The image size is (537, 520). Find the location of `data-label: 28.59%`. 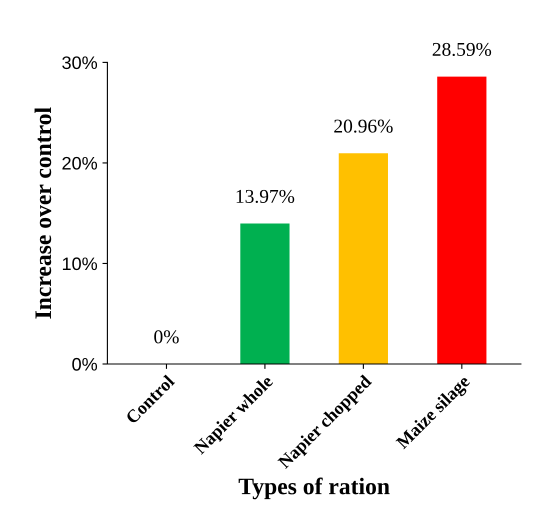

data-label: 28.59% is located at coordinates (462, 49).